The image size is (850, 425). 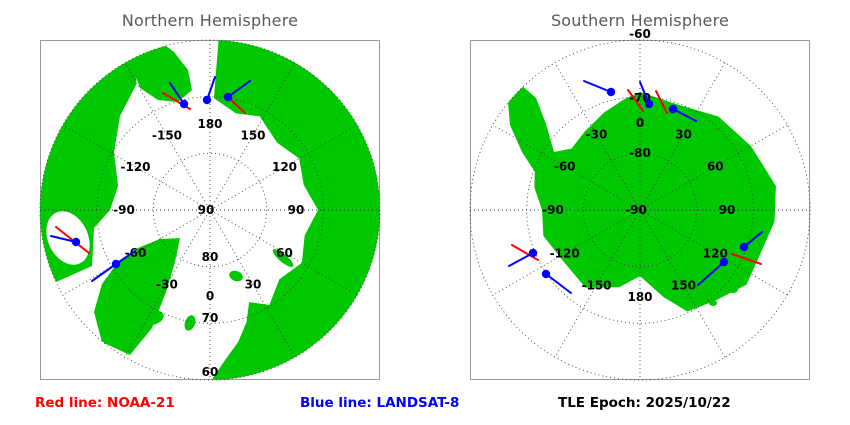 I want to click on lat-label: 80, so click(x=210, y=257).